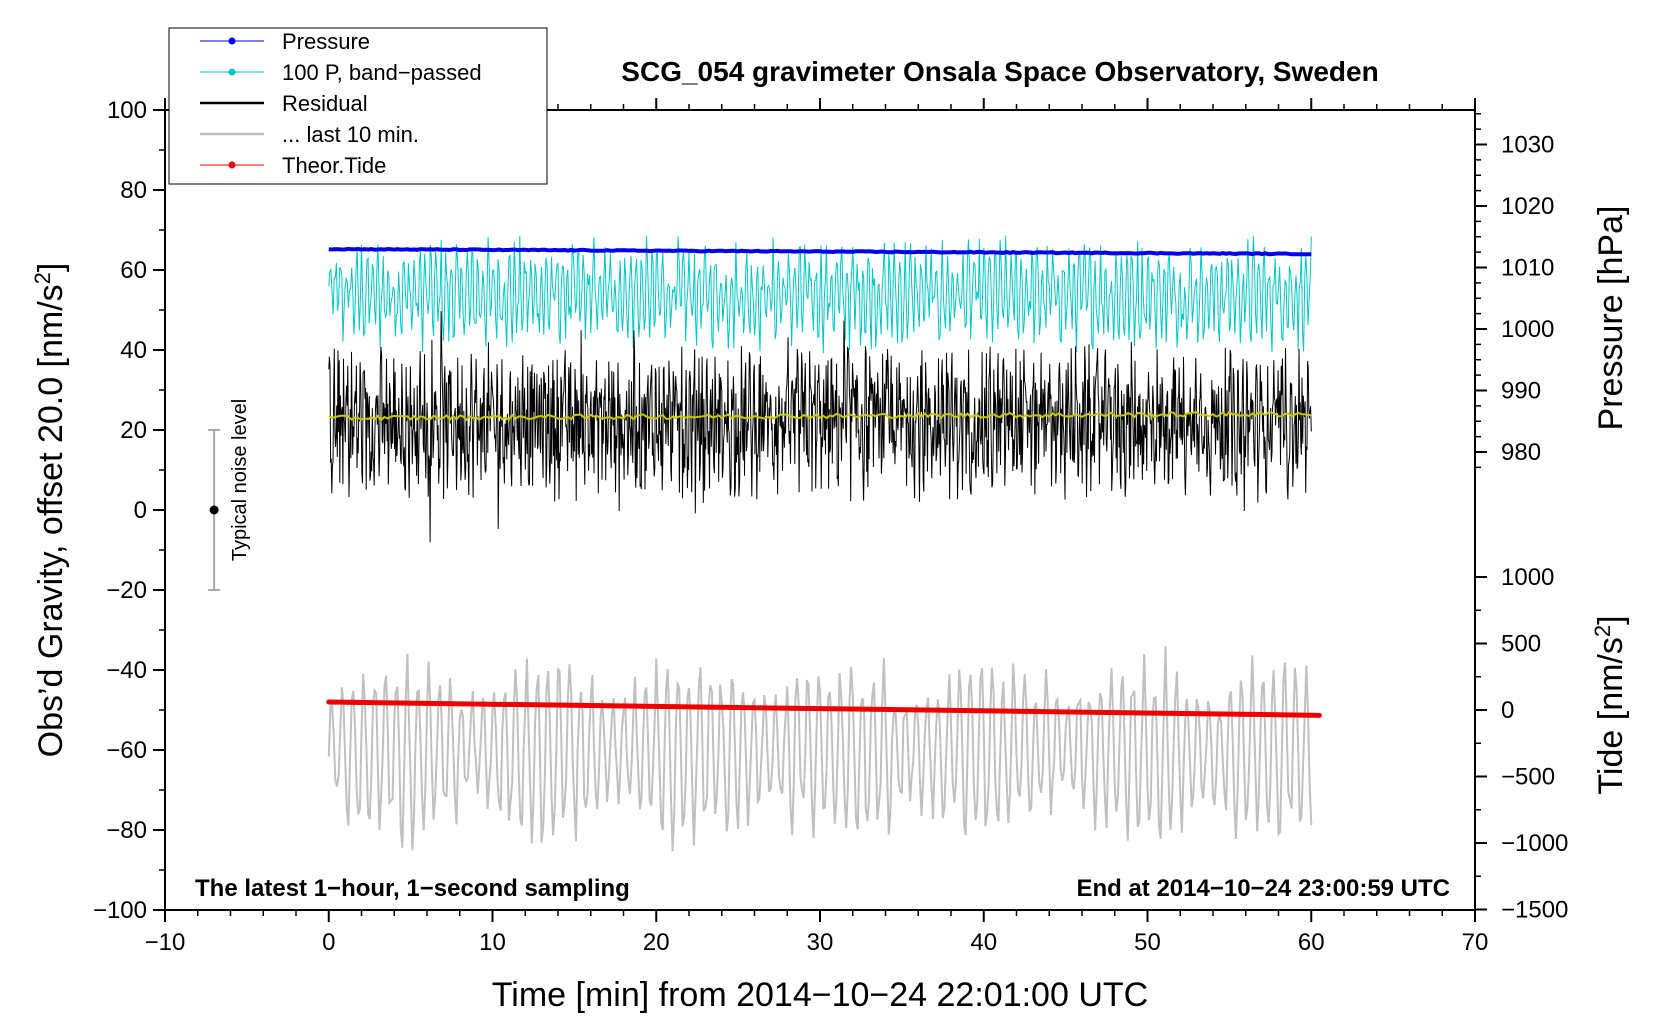 The width and height of the screenshot is (1660, 1020). Describe the element at coordinates (382, 72) in the screenshot. I see `legend-label: 100 P, band−passed` at that location.